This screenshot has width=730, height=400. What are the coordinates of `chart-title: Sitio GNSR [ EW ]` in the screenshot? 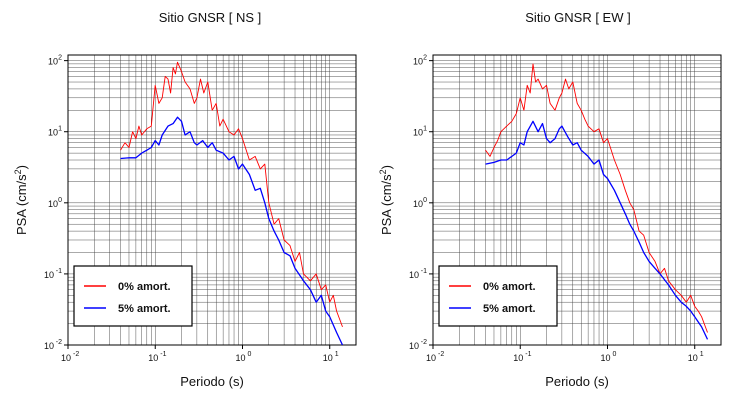 It's located at (577, 17).